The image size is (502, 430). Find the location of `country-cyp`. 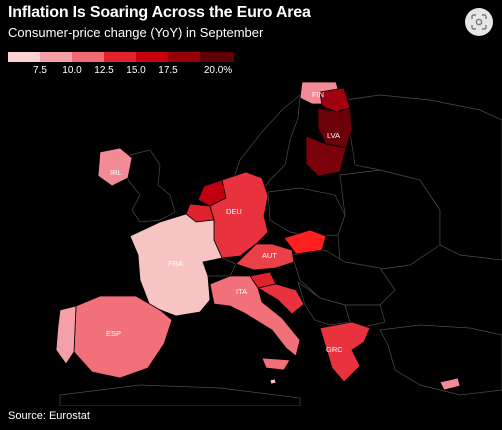

country-cyp is located at coordinates (450, 384).